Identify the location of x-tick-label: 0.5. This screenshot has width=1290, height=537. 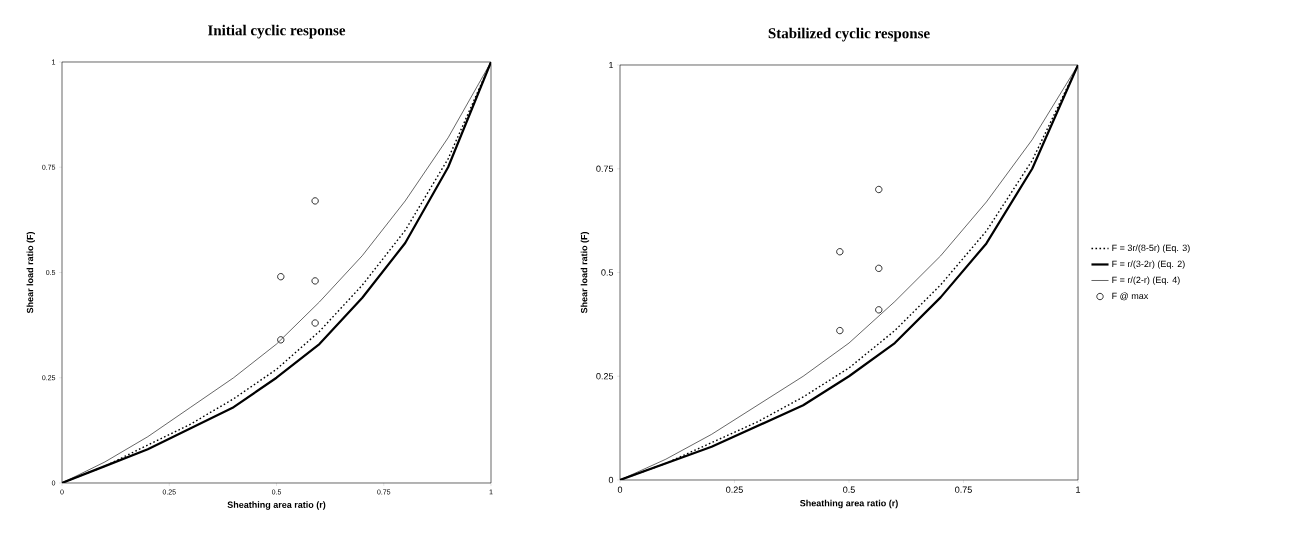
(849, 489).